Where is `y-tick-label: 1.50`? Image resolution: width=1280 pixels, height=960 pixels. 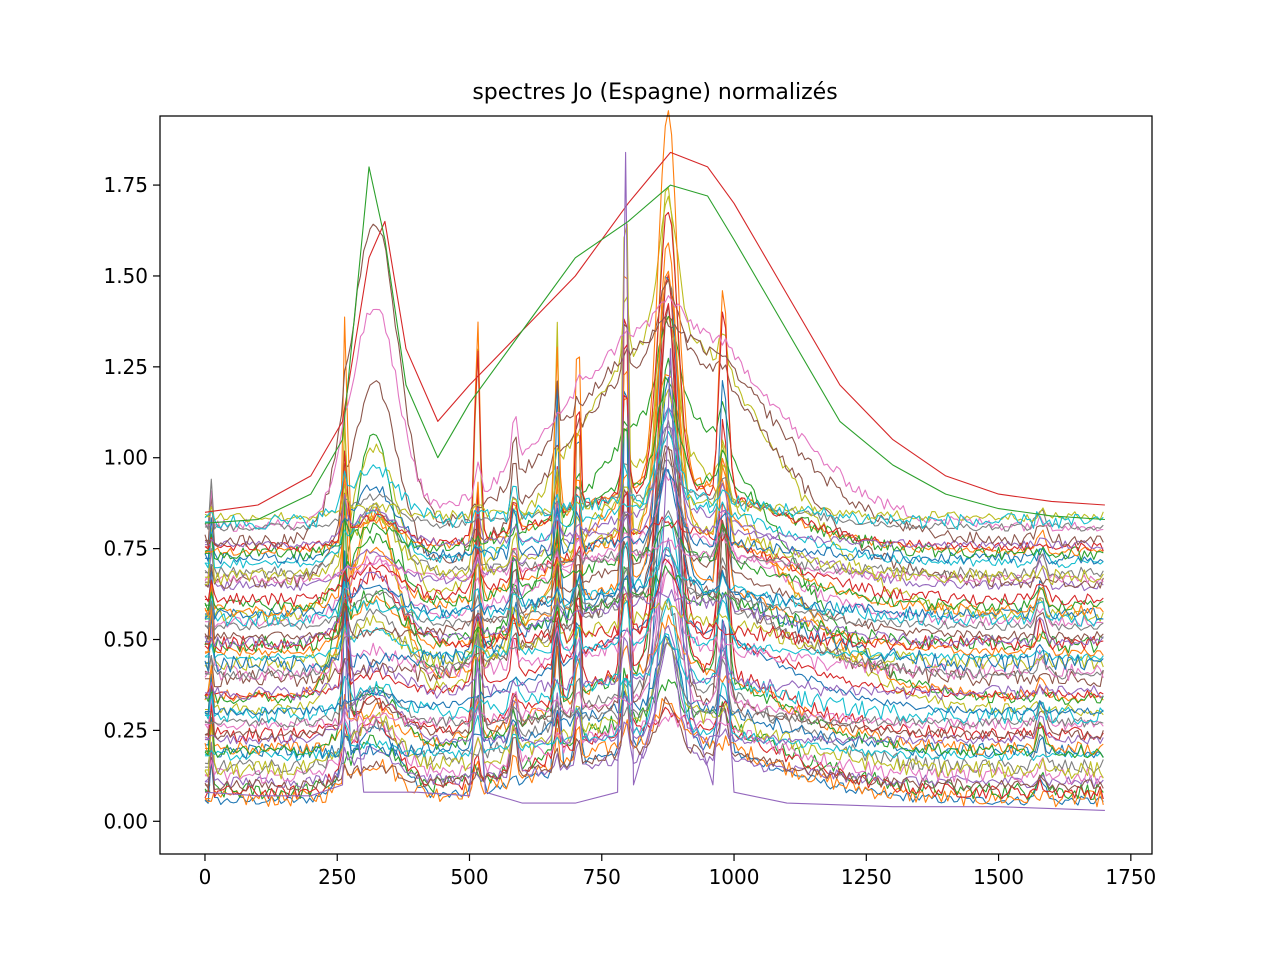 y-tick-label: 1.50 is located at coordinates (125, 276).